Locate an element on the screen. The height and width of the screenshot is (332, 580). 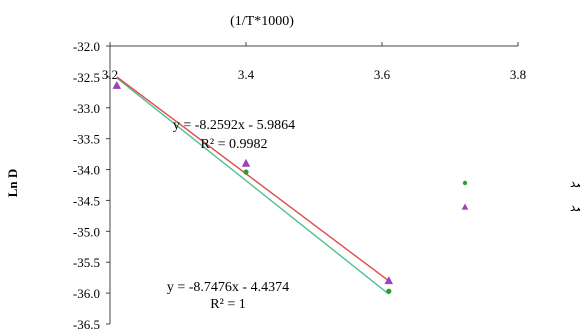
legend-entry: اتانول ۱۰ درصد is located at coordinates (575, 207).